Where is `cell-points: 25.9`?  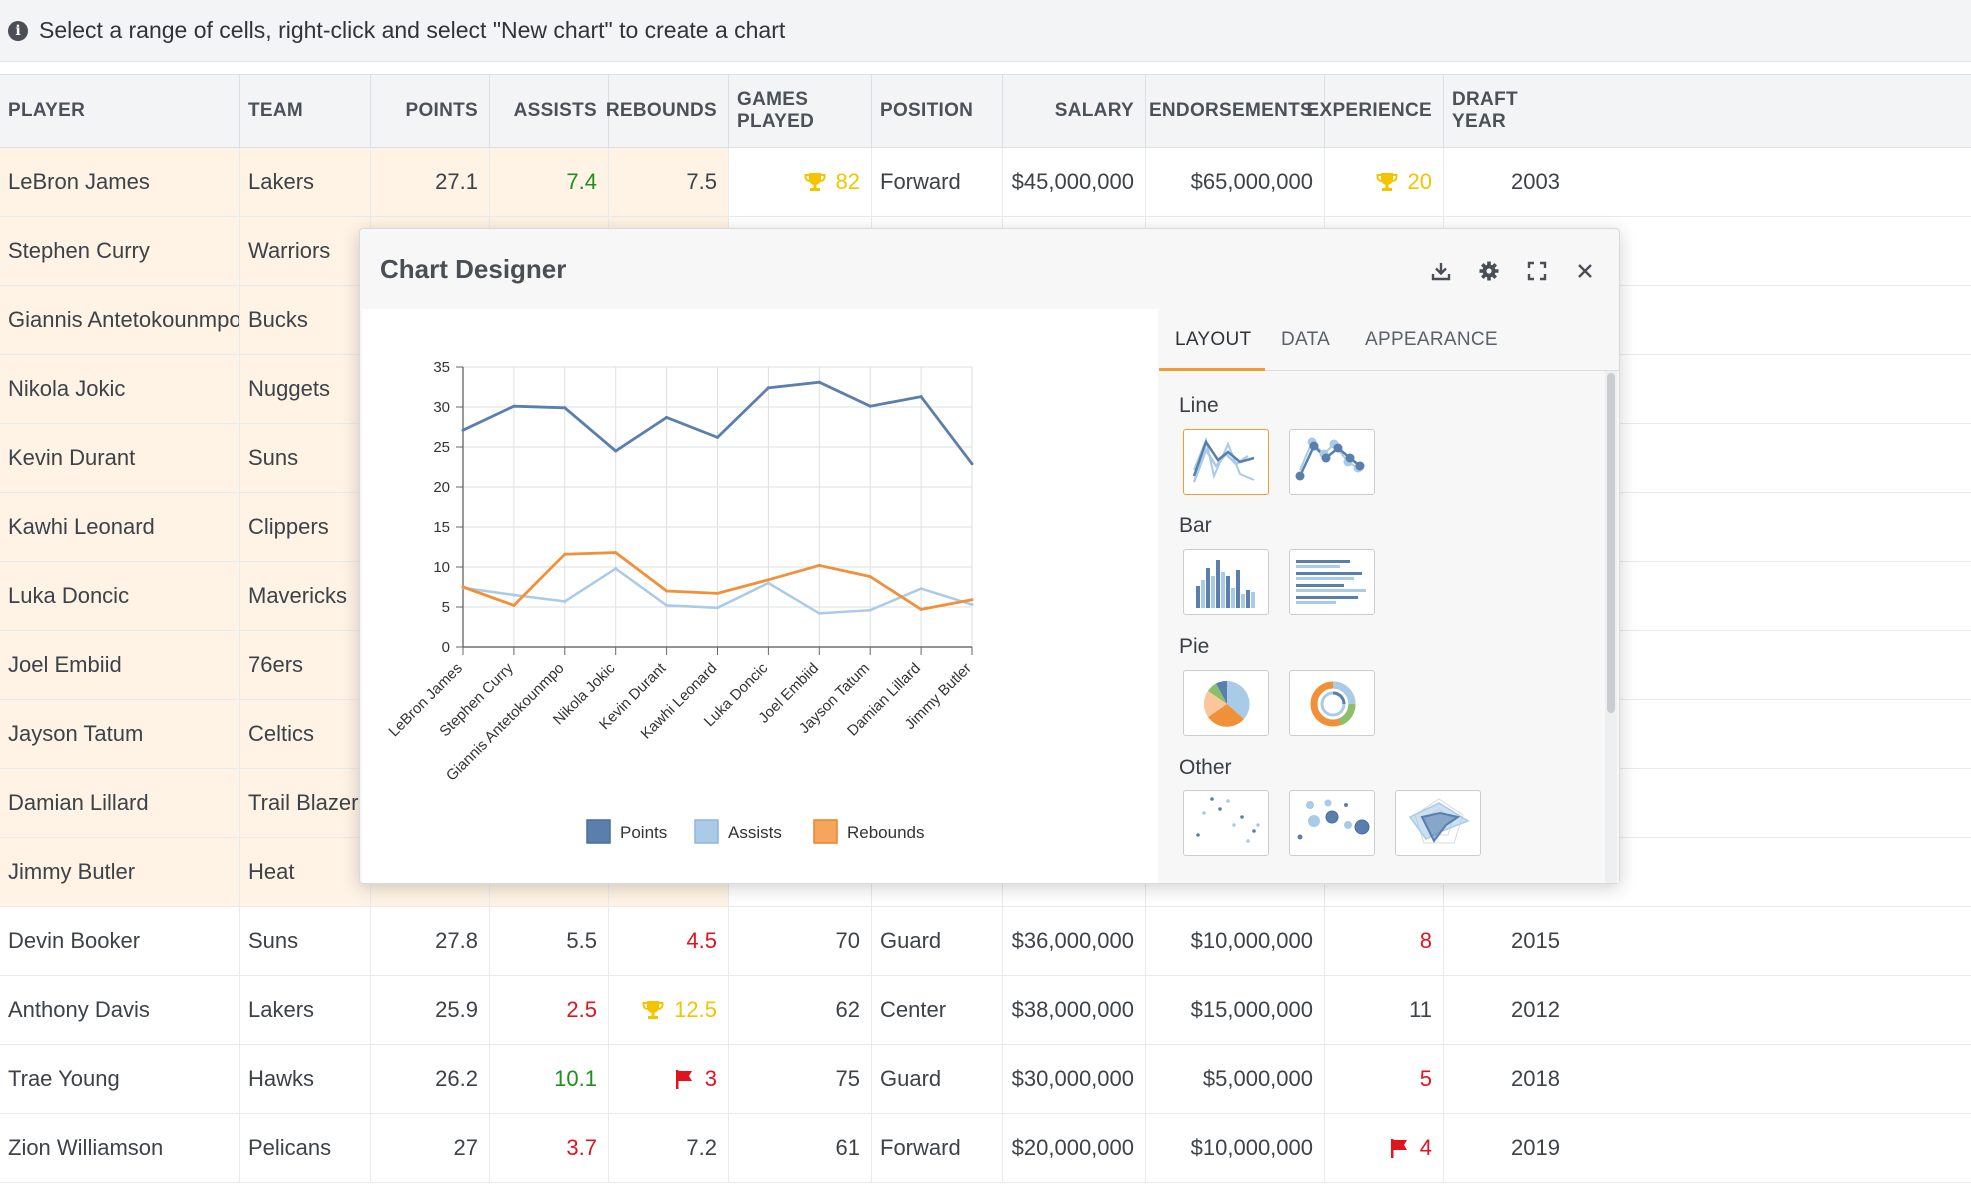 cell-points: 25.9 is located at coordinates (430, 1010).